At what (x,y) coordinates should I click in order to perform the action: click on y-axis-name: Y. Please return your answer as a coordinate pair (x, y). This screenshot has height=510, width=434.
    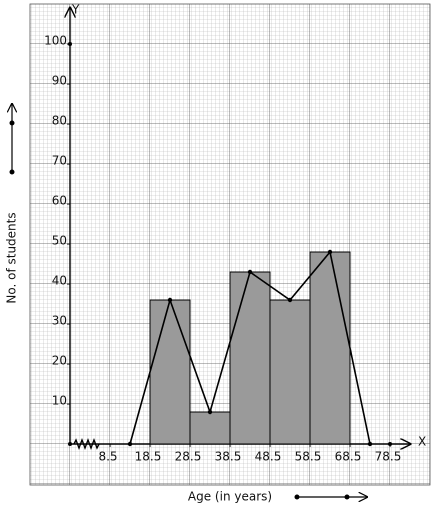
    Looking at the image, I should click on (75, 10).